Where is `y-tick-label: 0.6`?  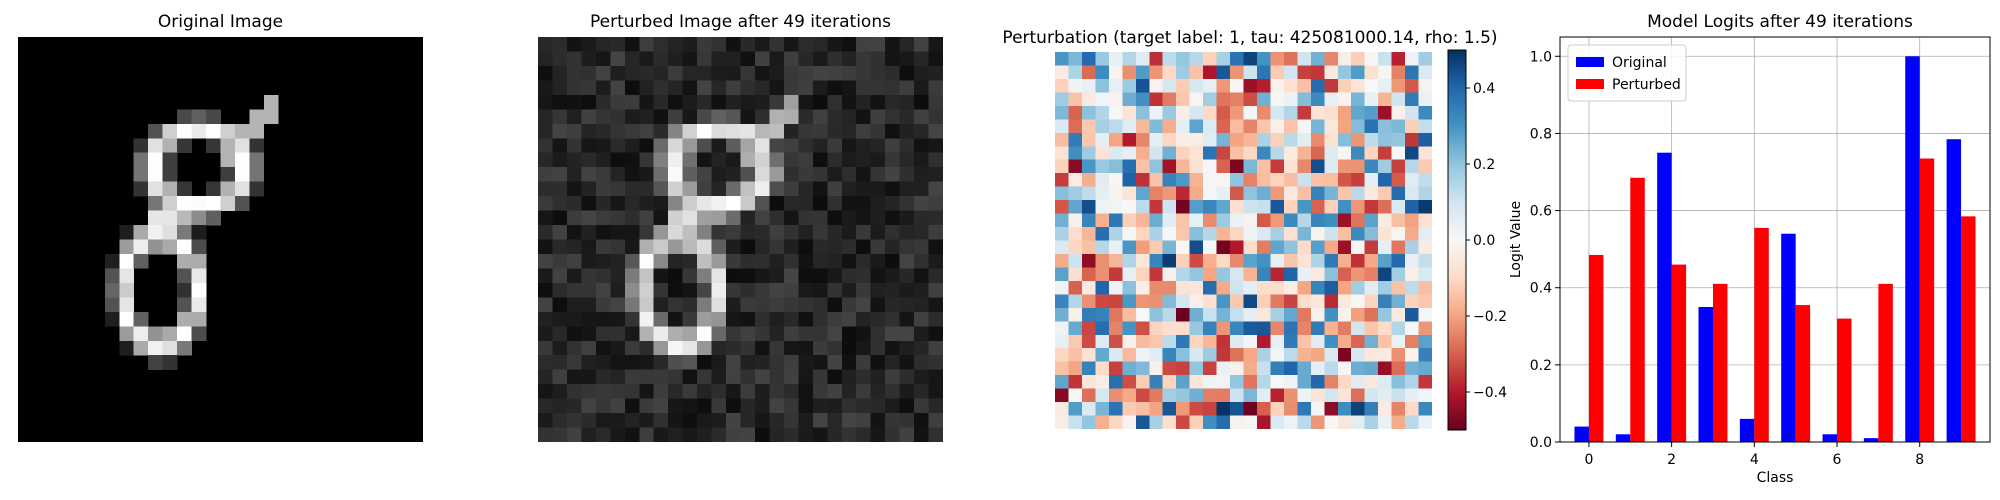
y-tick-label: 0.6 is located at coordinates (1541, 212).